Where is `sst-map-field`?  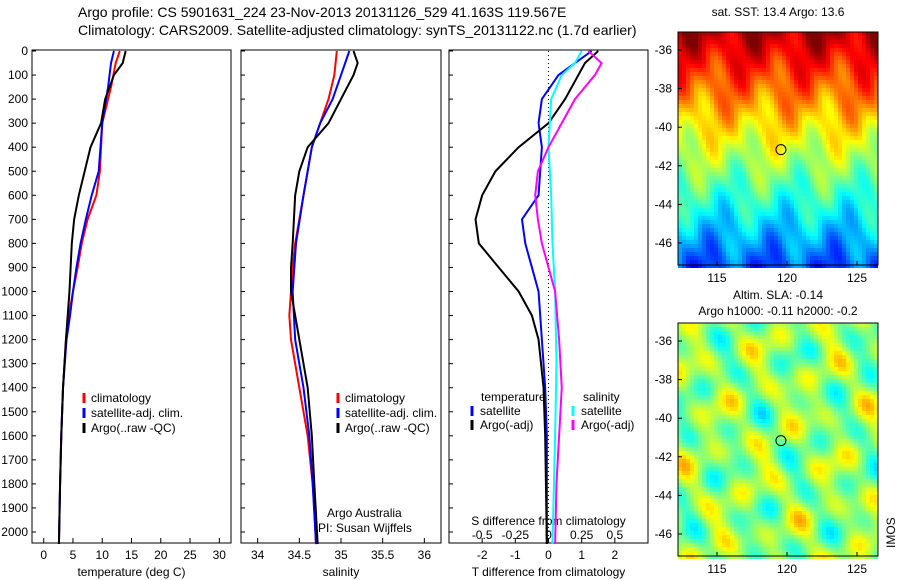
sst-map-field is located at coordinates (778, 150).